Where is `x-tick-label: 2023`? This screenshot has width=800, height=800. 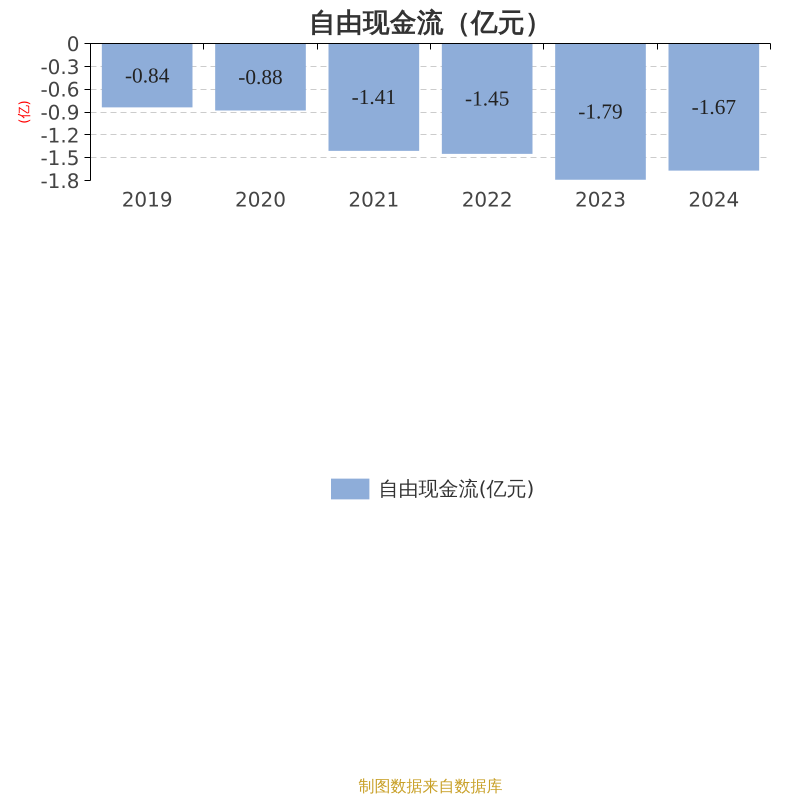
x-tick-label: 2023 is located at coordinates (600, 200).